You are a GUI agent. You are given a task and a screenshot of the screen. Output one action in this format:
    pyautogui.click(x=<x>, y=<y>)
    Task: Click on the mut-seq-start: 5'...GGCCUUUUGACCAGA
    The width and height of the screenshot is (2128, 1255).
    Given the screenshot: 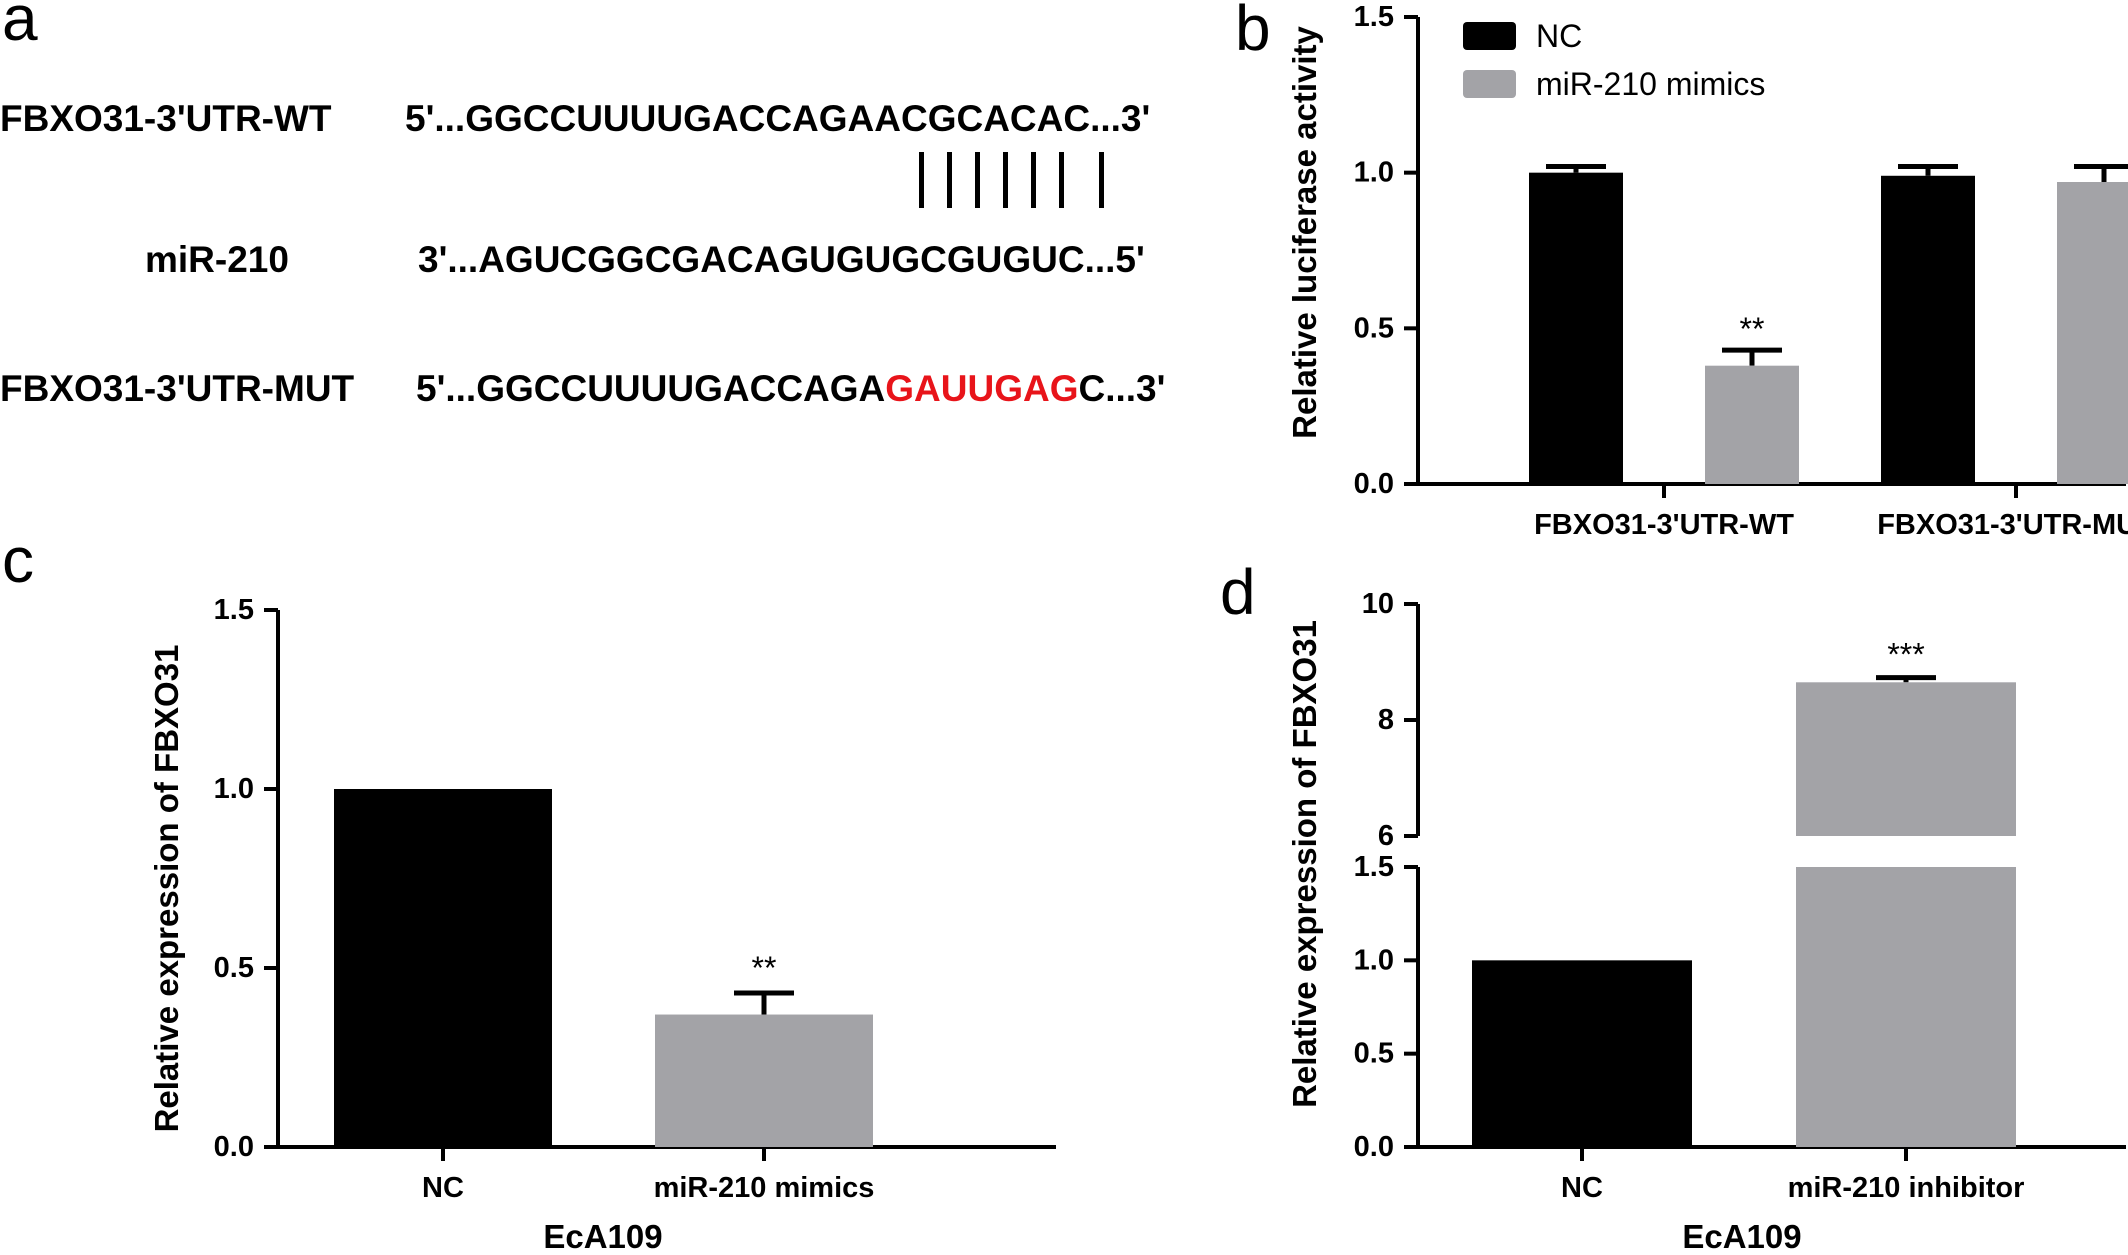 What is the action you would take?
    pyautogui.click(x=651, y=388)
    